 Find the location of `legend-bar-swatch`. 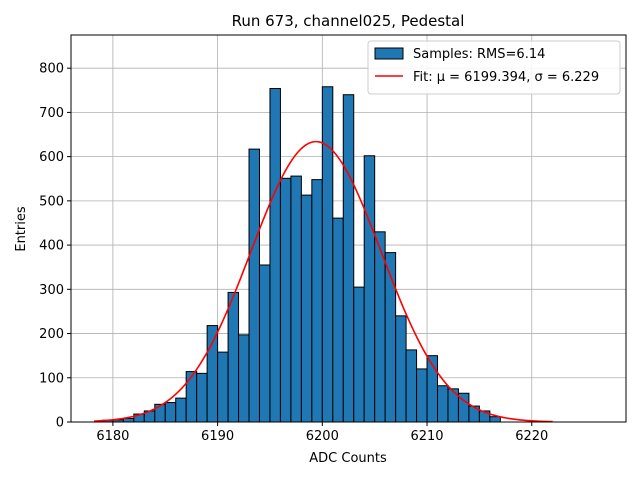

legend-bar-swatch is located at coordinates (389, 53).